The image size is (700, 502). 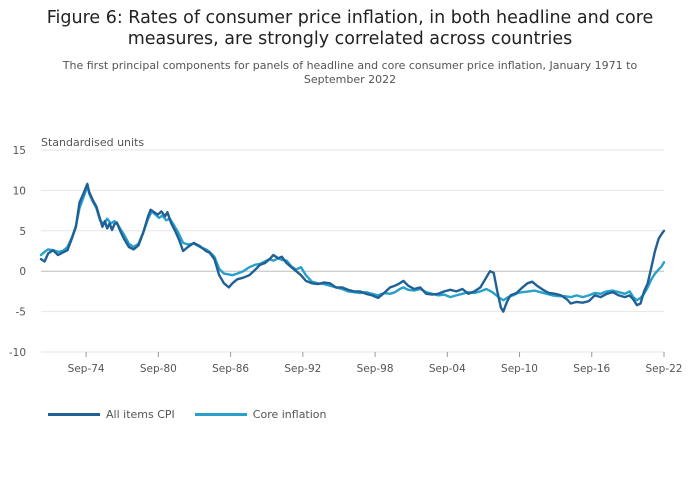 What do you see at coordinates (19, 151) in the screenshot?
I see `y-tick-label: 15` at bounding box center [19, 151].